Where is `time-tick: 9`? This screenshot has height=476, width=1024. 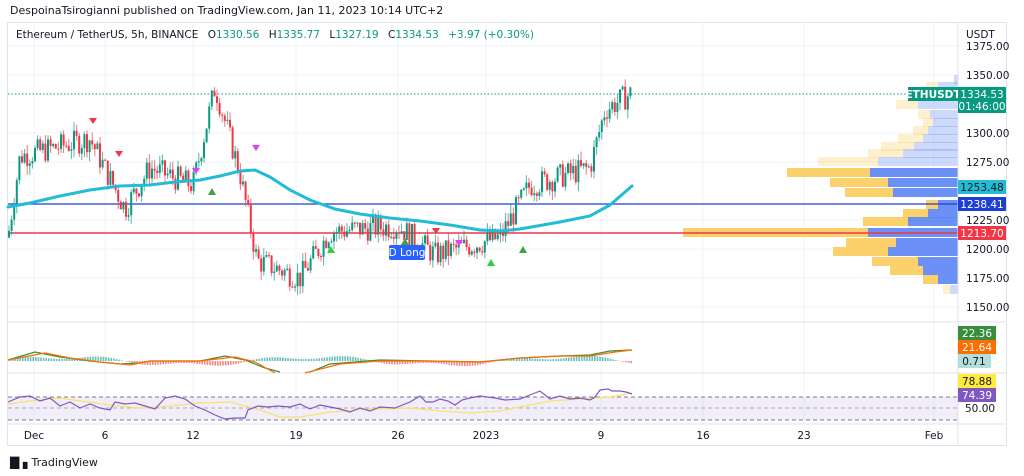
time-tick: 9 is located at coordinates (601, 436).